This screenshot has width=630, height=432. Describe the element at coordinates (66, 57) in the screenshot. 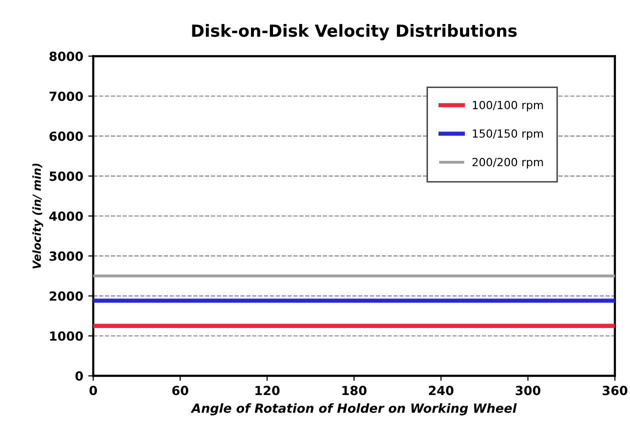

I see `y-tick-label: 8000` at that location.